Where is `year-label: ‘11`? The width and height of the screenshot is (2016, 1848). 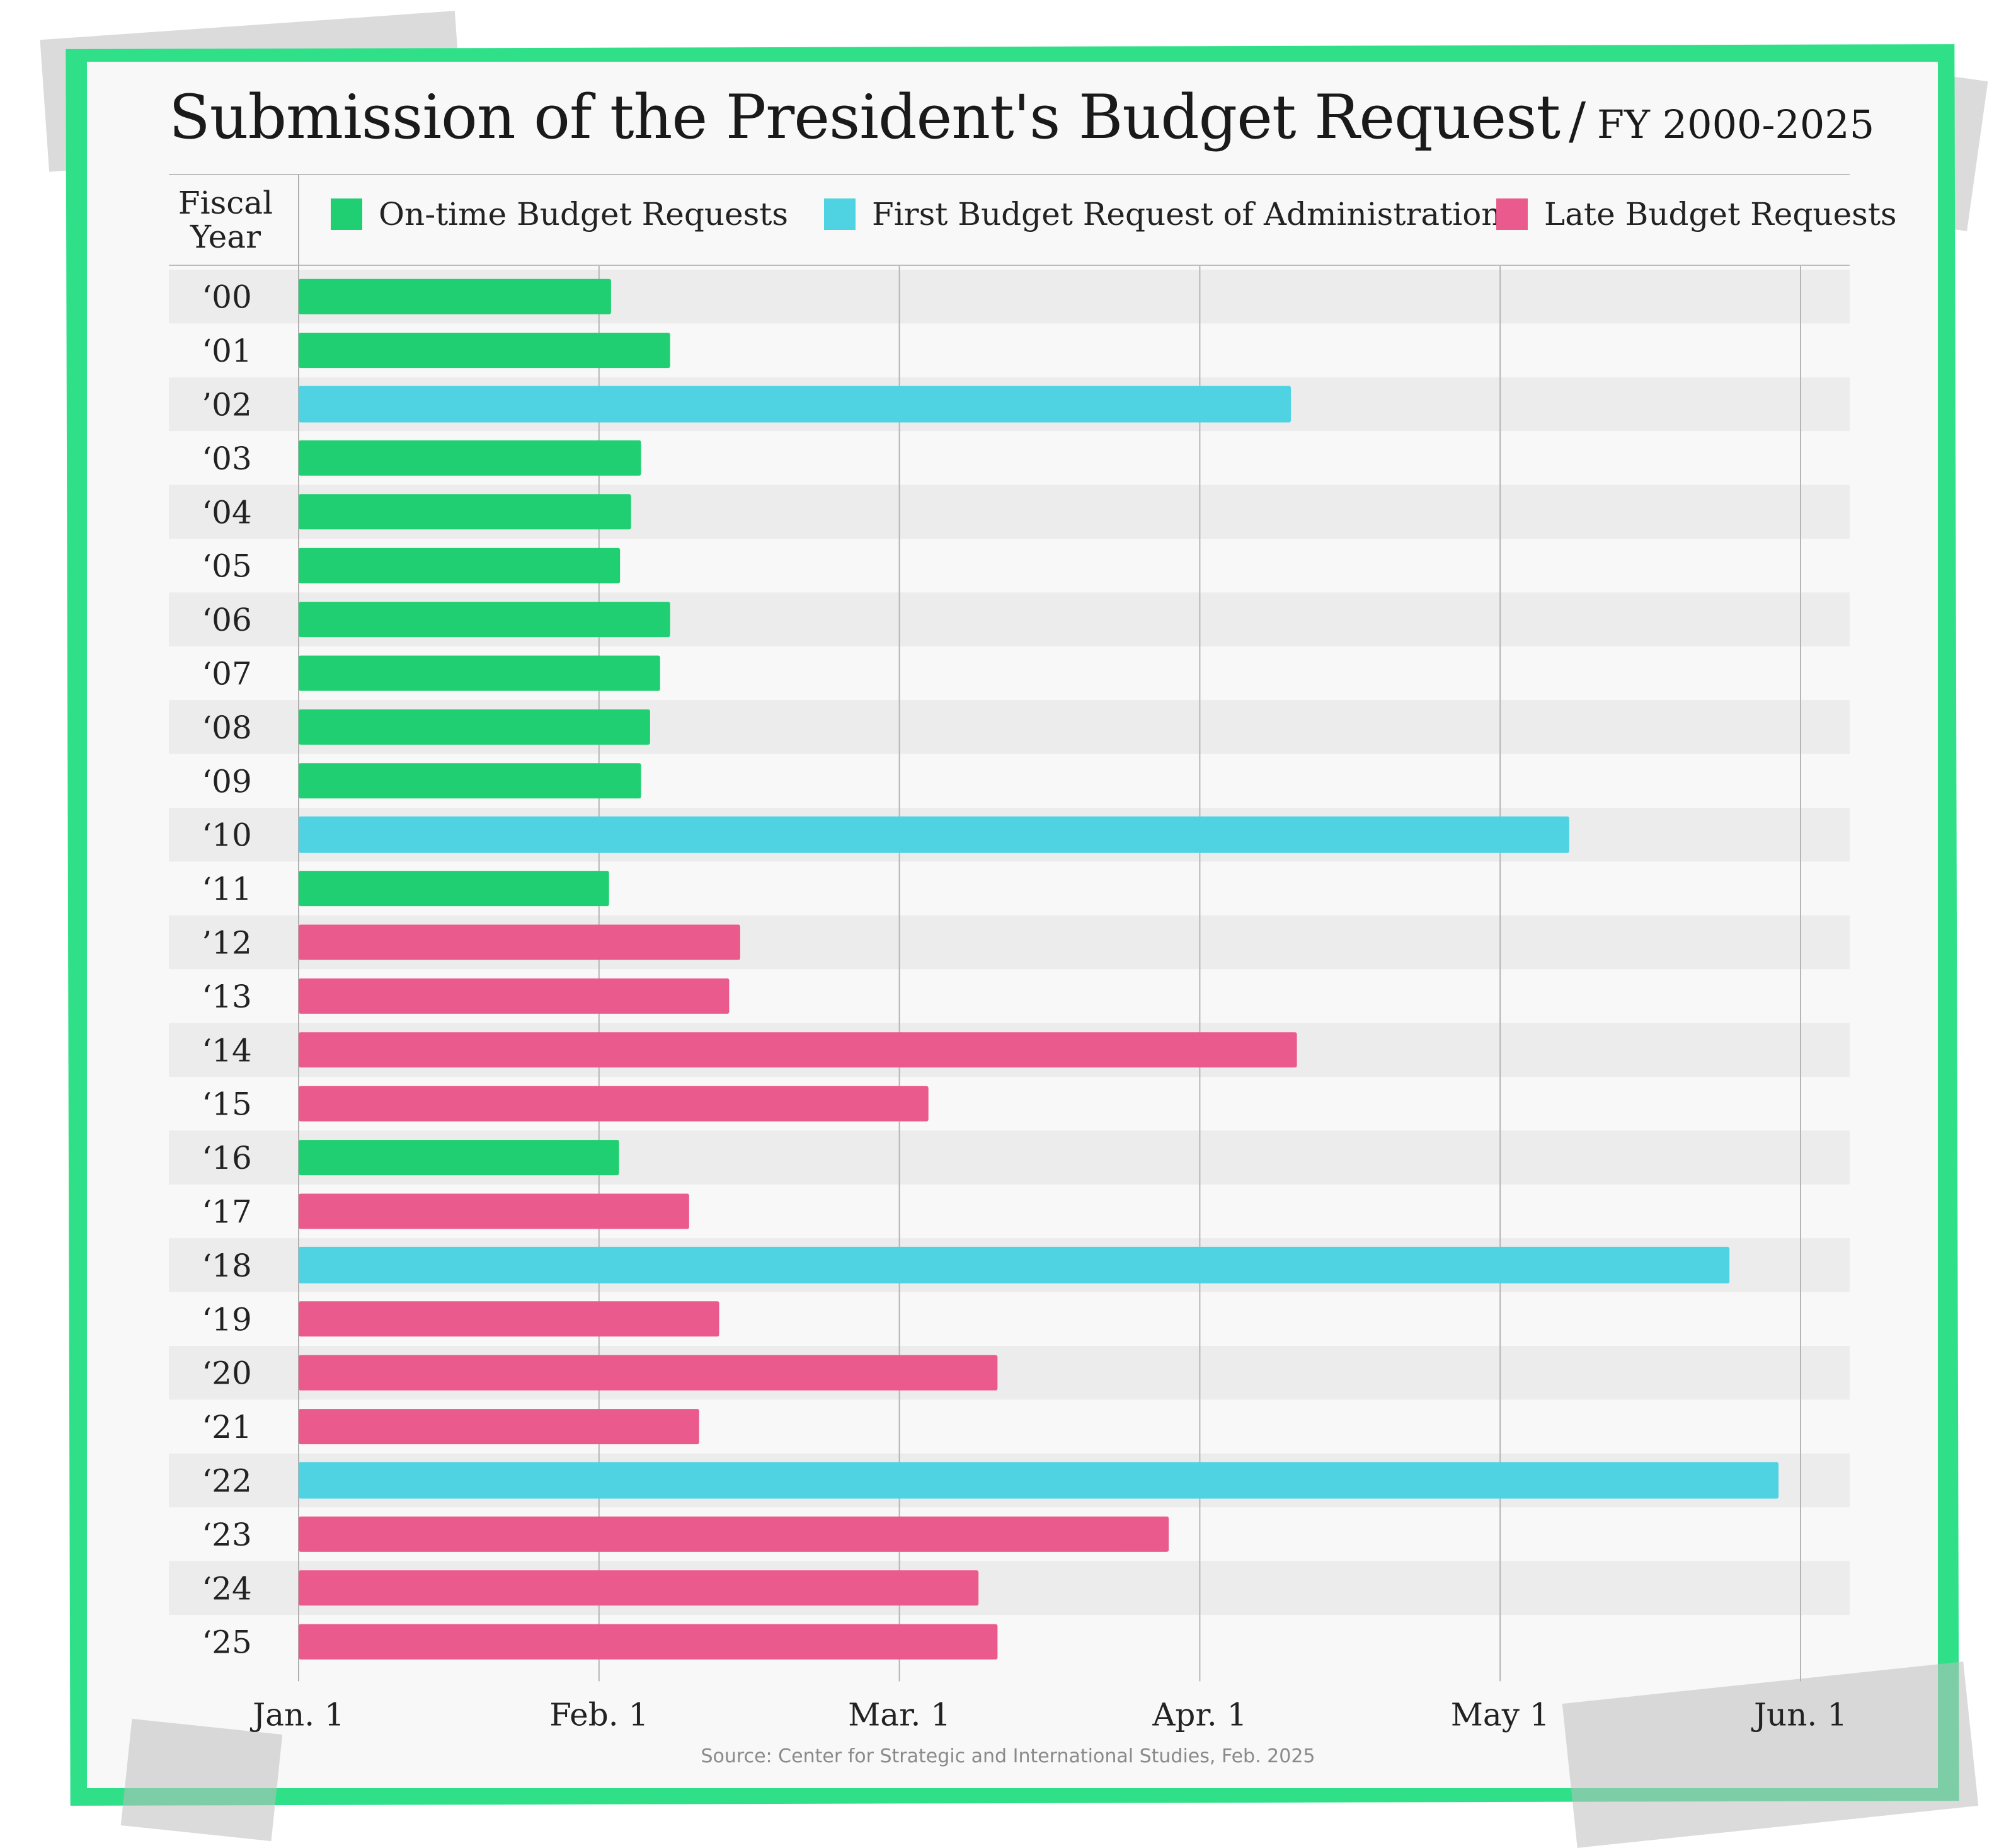
year-label: ‘11 is located at coordinates (227, 889).